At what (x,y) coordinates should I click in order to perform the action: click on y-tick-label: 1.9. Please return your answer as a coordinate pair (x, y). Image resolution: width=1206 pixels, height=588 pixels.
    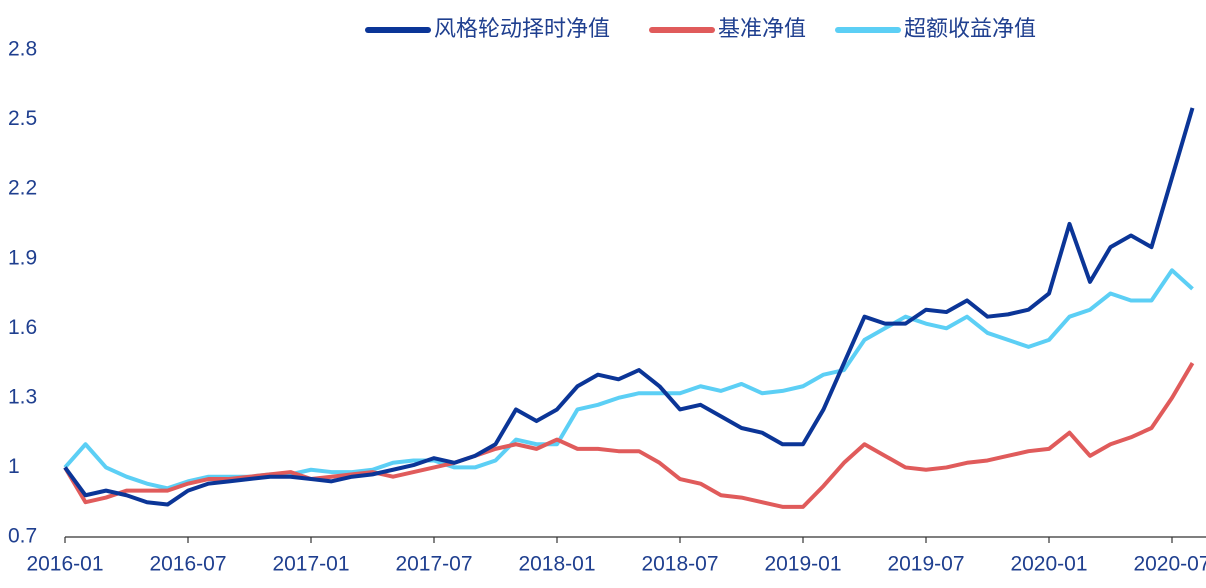
    Looking at the image, I should click on (22, 257).